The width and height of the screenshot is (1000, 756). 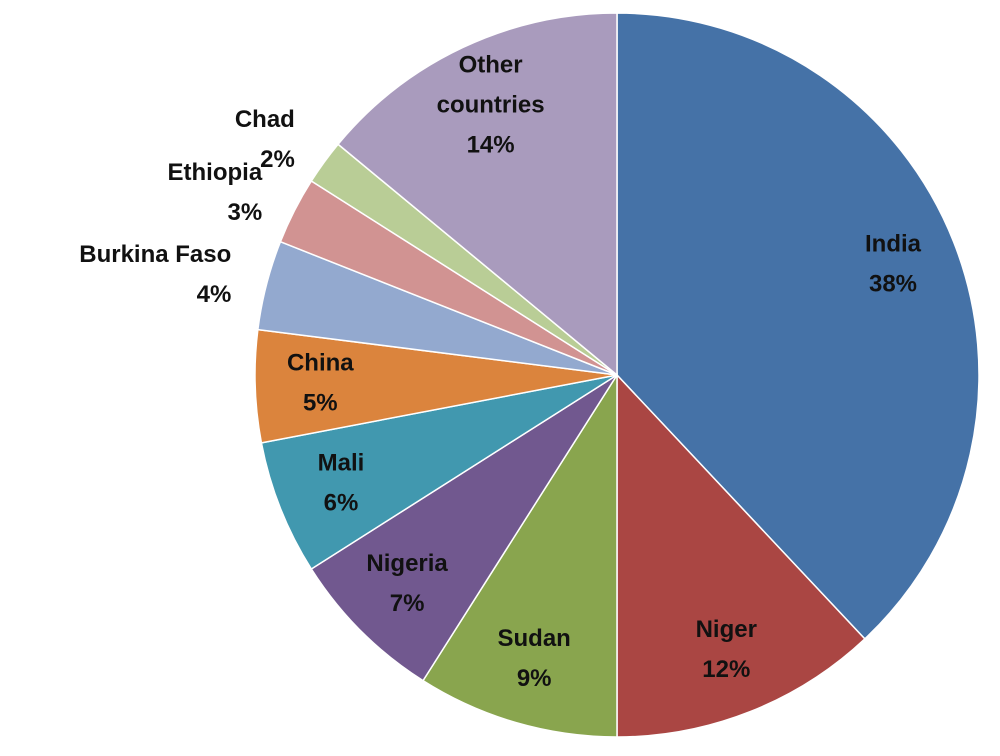 I want to click on category-label-line: Burkina Faso, so click(x=155, y=254).